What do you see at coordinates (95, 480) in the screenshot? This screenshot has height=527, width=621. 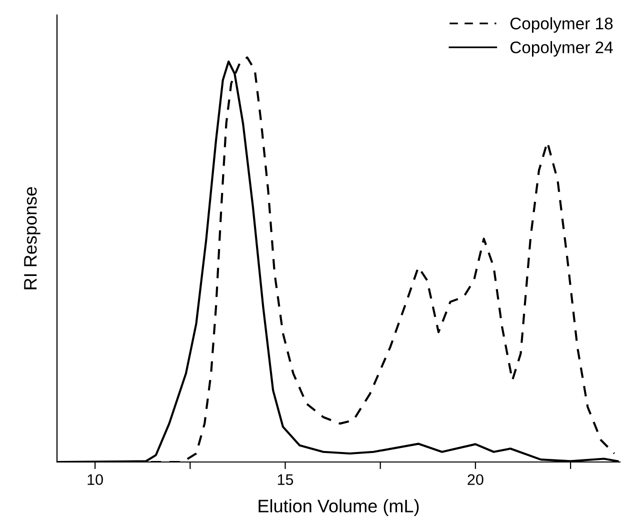 I see `x-tick-label: 10` at bounding box center [95, 480].